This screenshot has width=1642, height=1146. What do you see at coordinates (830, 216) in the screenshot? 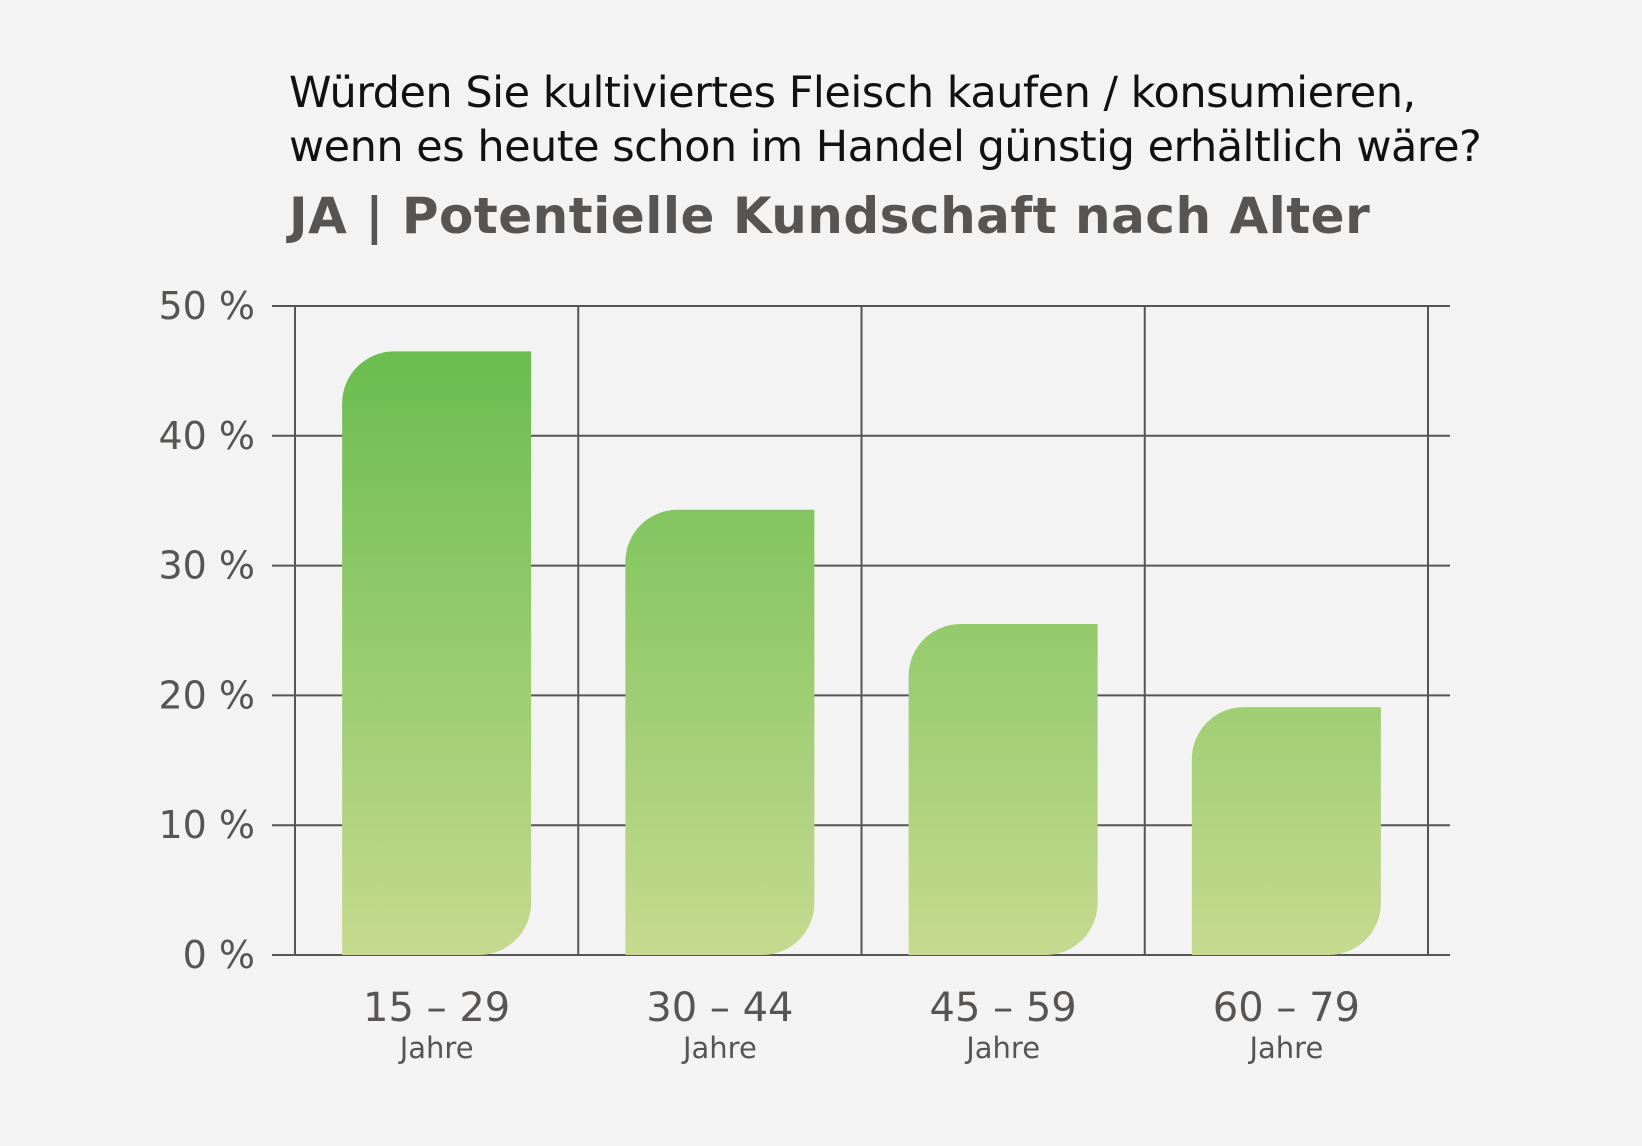
I see `chart-subtitle: JA | Potentielle Kundschaft nach Alter` at bounding box center [830, 216].